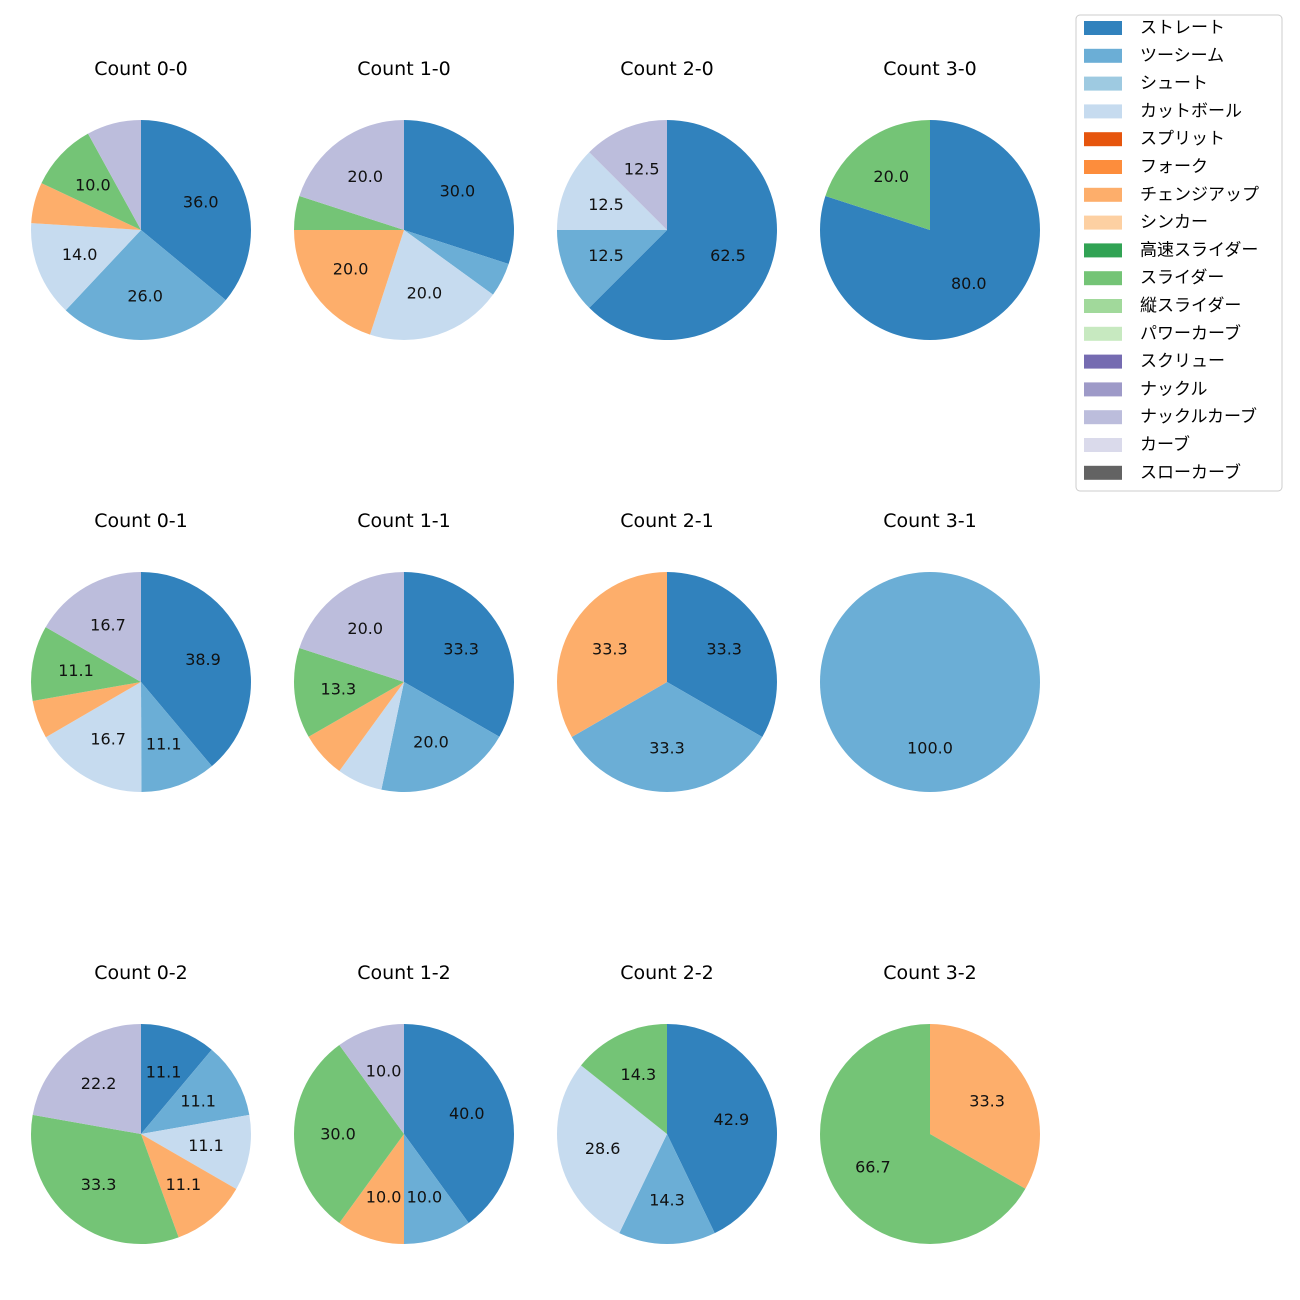  What do you see at coordinates (467, 1113) in the screenshot?
I see `slice-label: 40.0` at bounding box center [467, 1113].